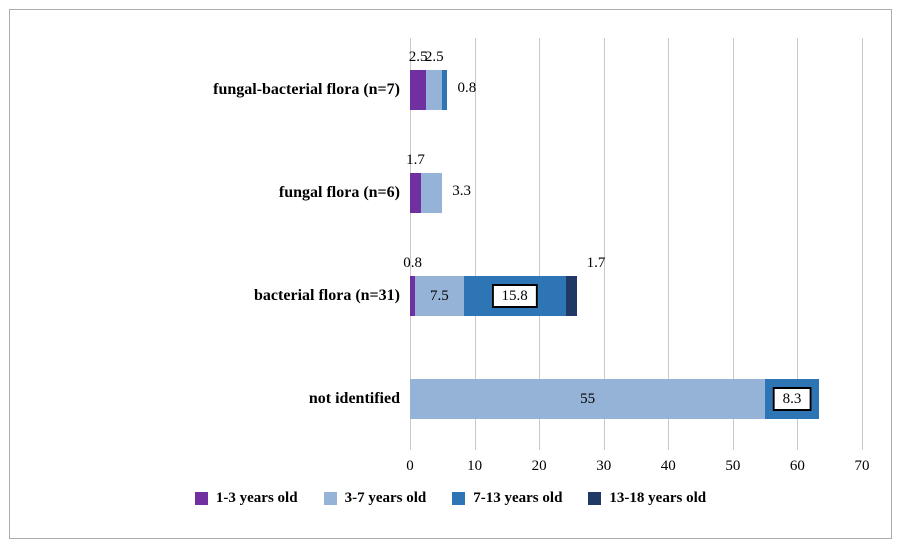 The height and width of the screenshot is (548, 901). What do you see at coordinates (668, 466) in the screenshot?
I see `x-tick-label-40: 40` at bounding box center [668, 466].